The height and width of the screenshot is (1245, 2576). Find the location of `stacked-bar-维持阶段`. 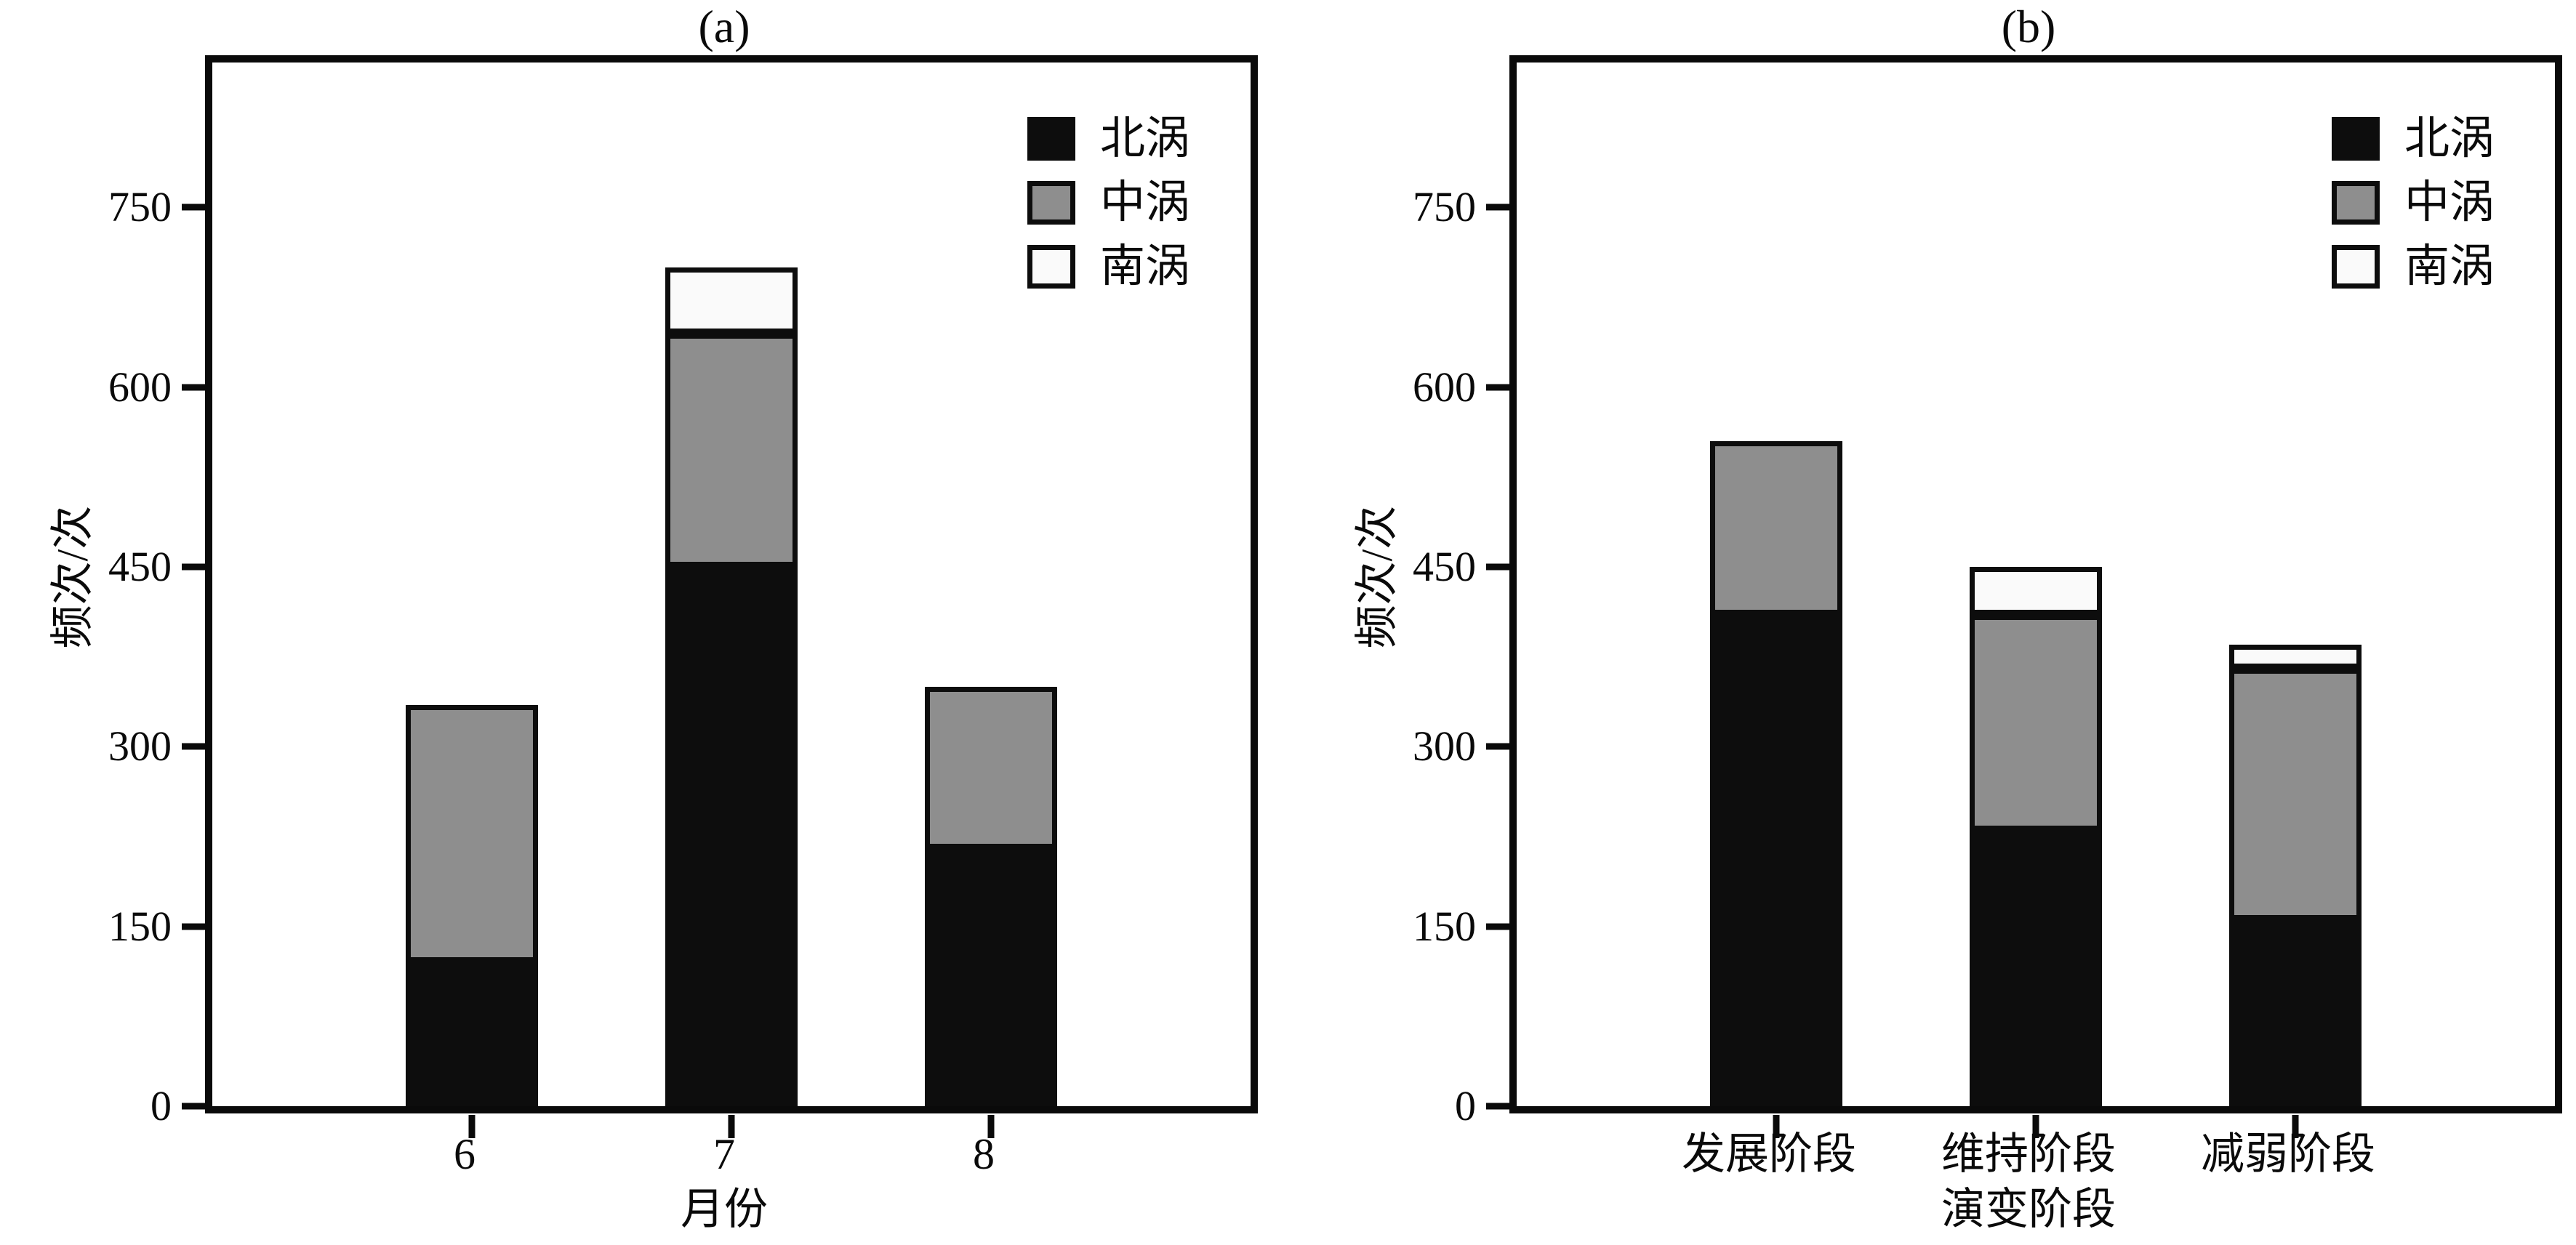

stacked-bar-维持阶段 is located at coordinates (2036, 837).